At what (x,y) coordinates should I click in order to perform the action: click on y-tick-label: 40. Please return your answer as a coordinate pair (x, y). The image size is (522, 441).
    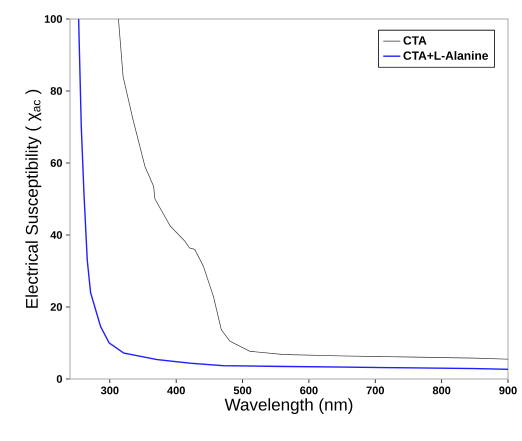
    Looking at the image, I should click on (56, 235).